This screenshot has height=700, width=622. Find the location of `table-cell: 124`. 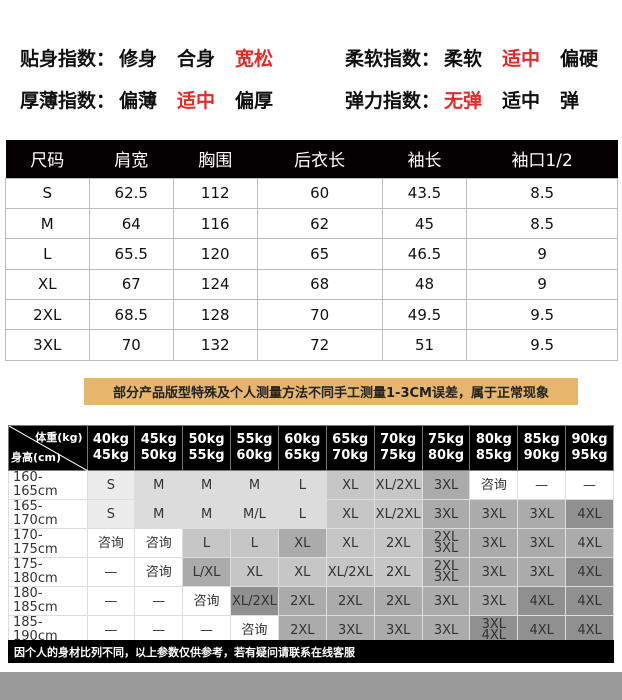

table-cell: 124 is located at coordinates (215, 284).